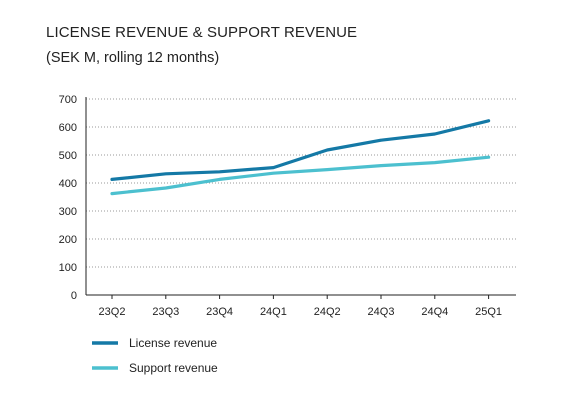 The height and width of the screenshot is (412, 583). What do you see at coordinates (173, 343) in the screenshot?
I see `legend-label: License revenue` at bounding box center [173, 343].